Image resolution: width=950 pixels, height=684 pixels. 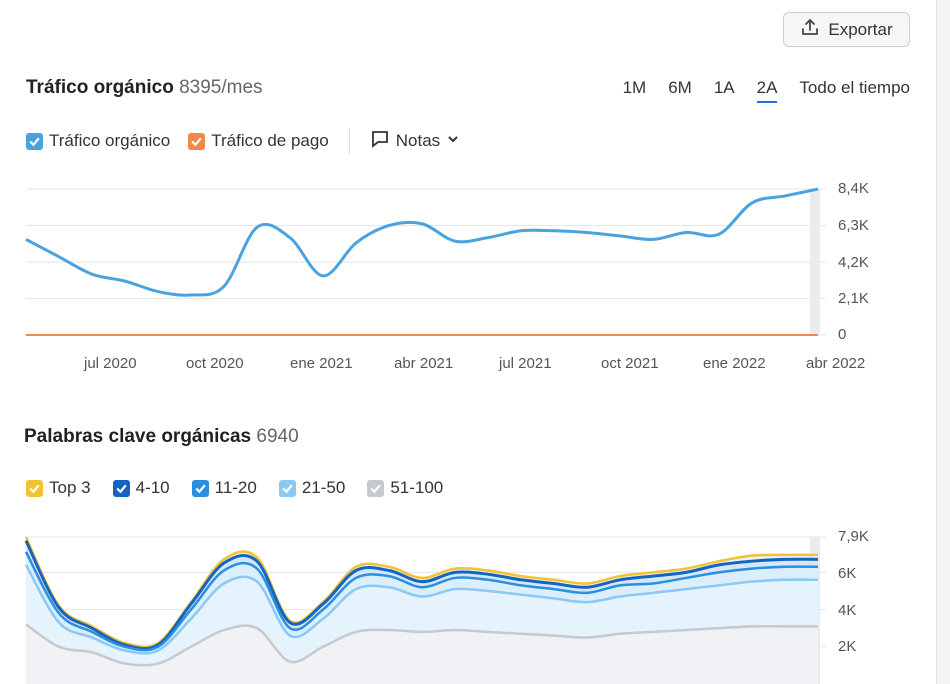 What do you see at coordinates (810, 29) in the screenshot?
I see `upload-icon` at bounding box center [810, 29].